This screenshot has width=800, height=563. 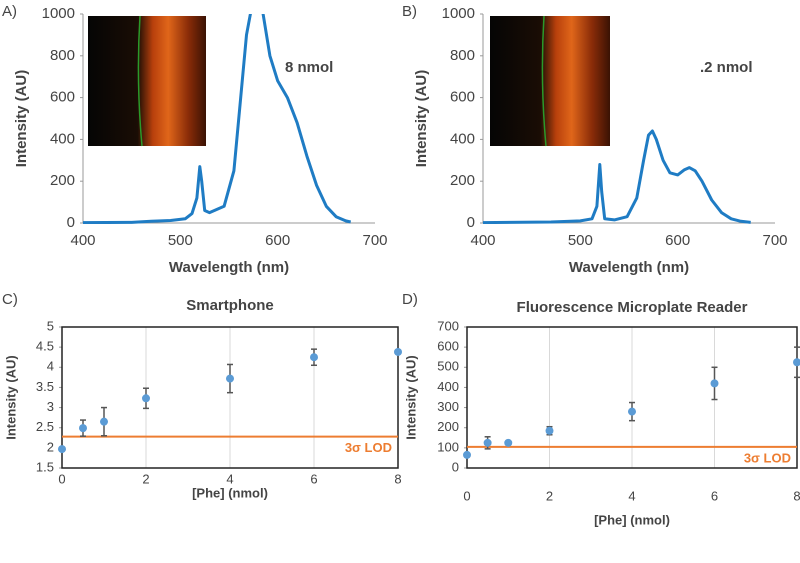 What do you see at coordinates (448, 446) in the screenshot?
I see `y-tick-label: 100` at bounding box center [448, 446].